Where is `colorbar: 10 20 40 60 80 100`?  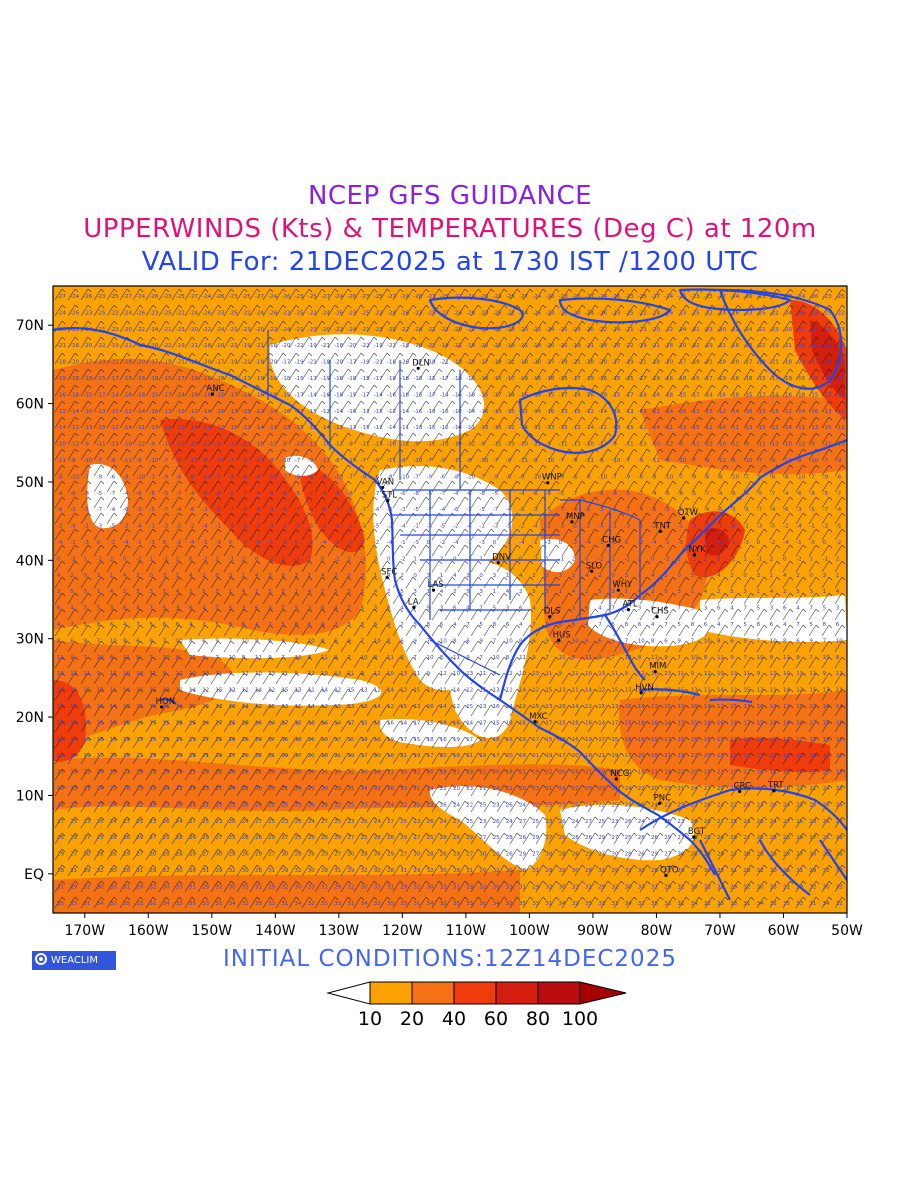
colorbar: 10 20 40 60 80 100 is located at coordinates (476, 1005).